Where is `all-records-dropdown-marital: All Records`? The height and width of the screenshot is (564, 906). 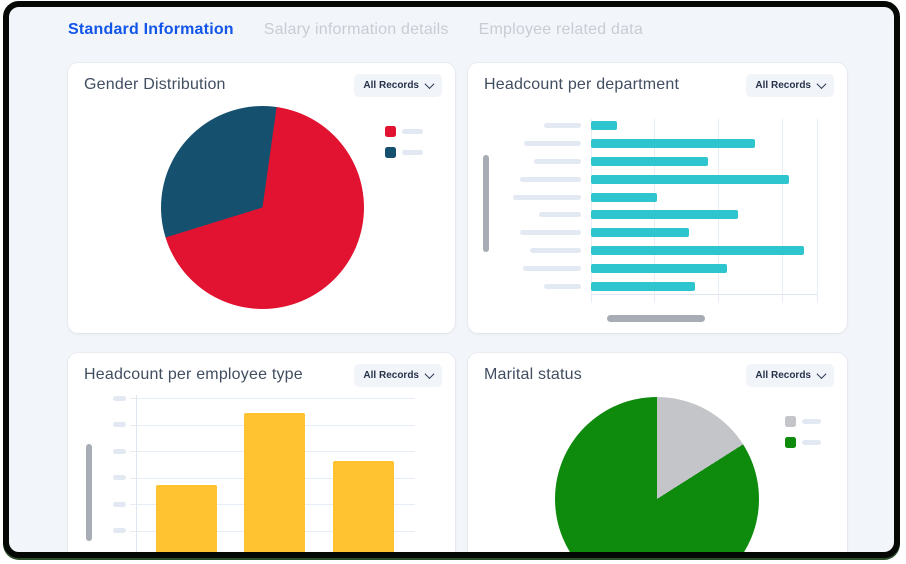
all-records-dropdown-marital: All Records is located at coordinates (790, 375).